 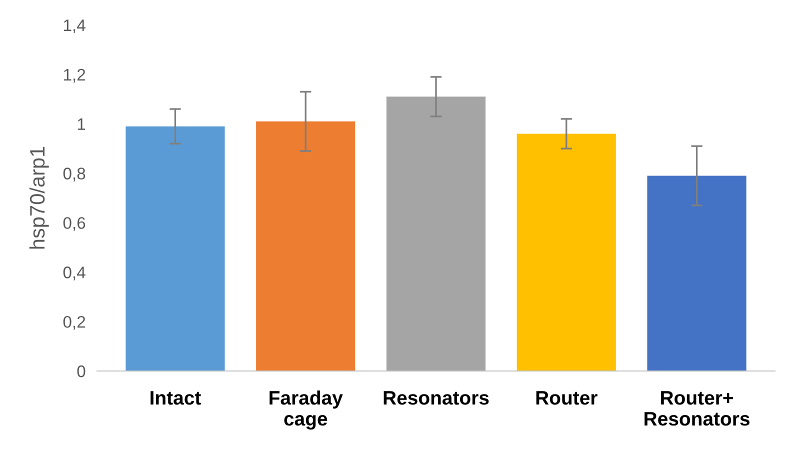 I want to click on y-tick-label: 1, so click(x=82, y=124).